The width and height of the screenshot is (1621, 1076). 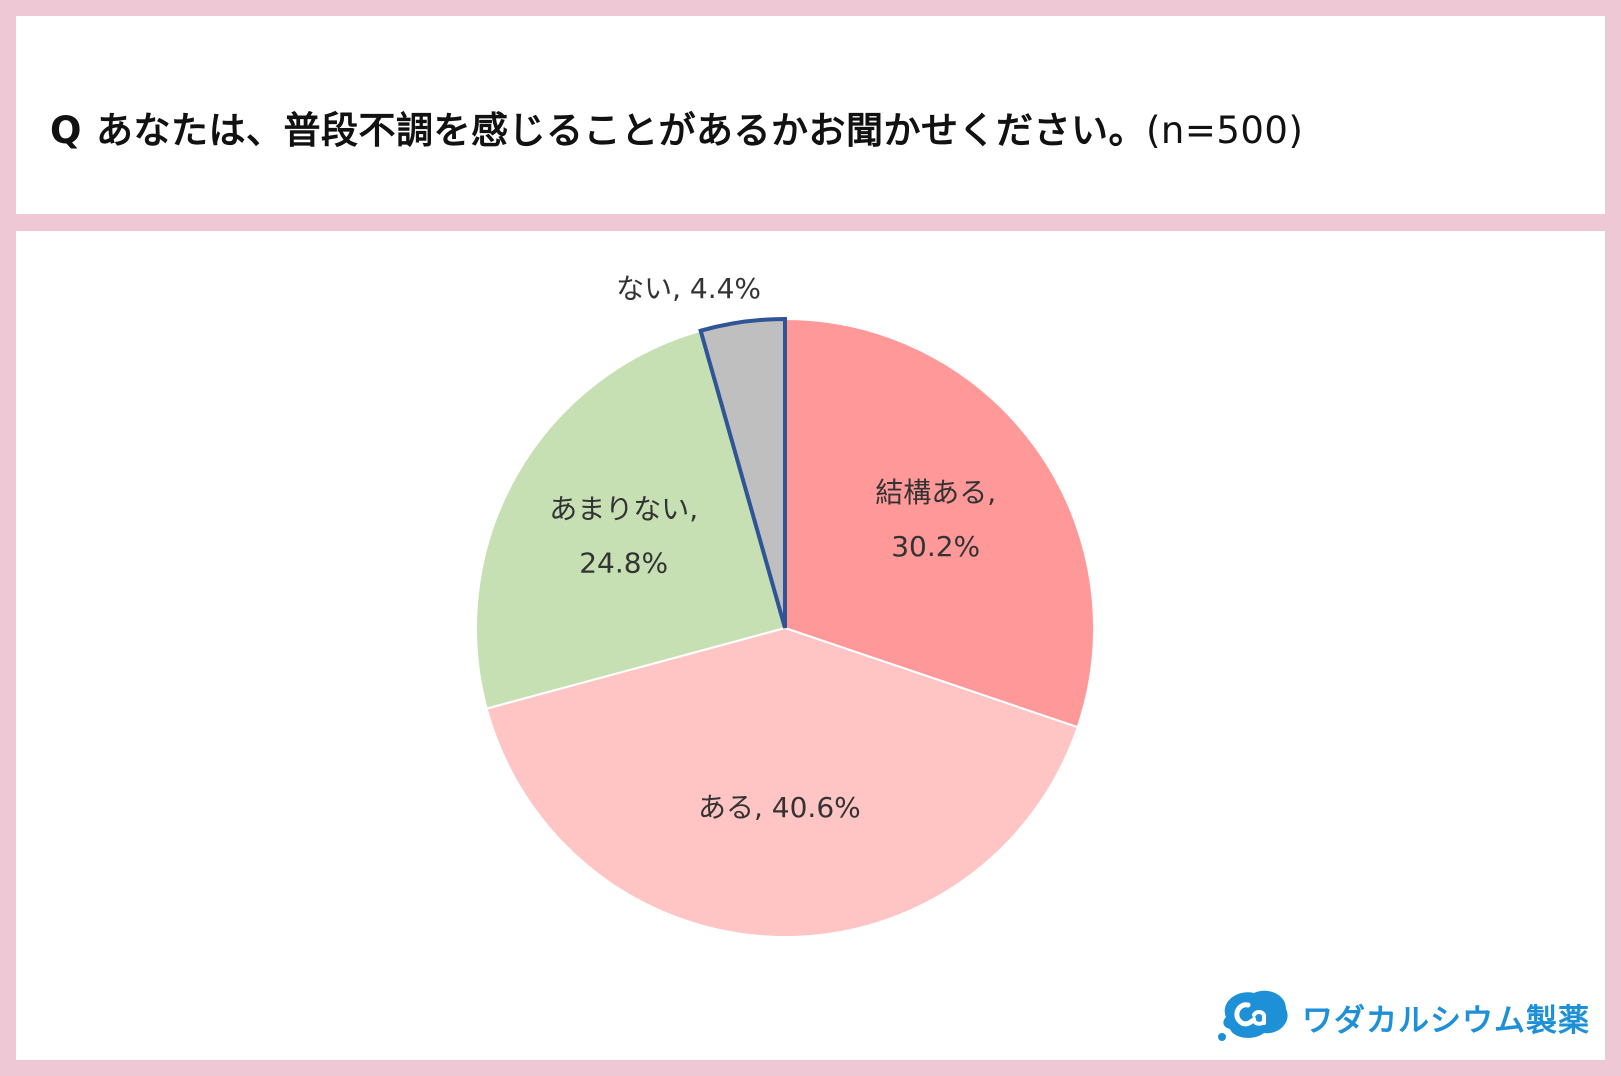 I want to click on sample-size: (n=500), so click(x=1224, y=130).